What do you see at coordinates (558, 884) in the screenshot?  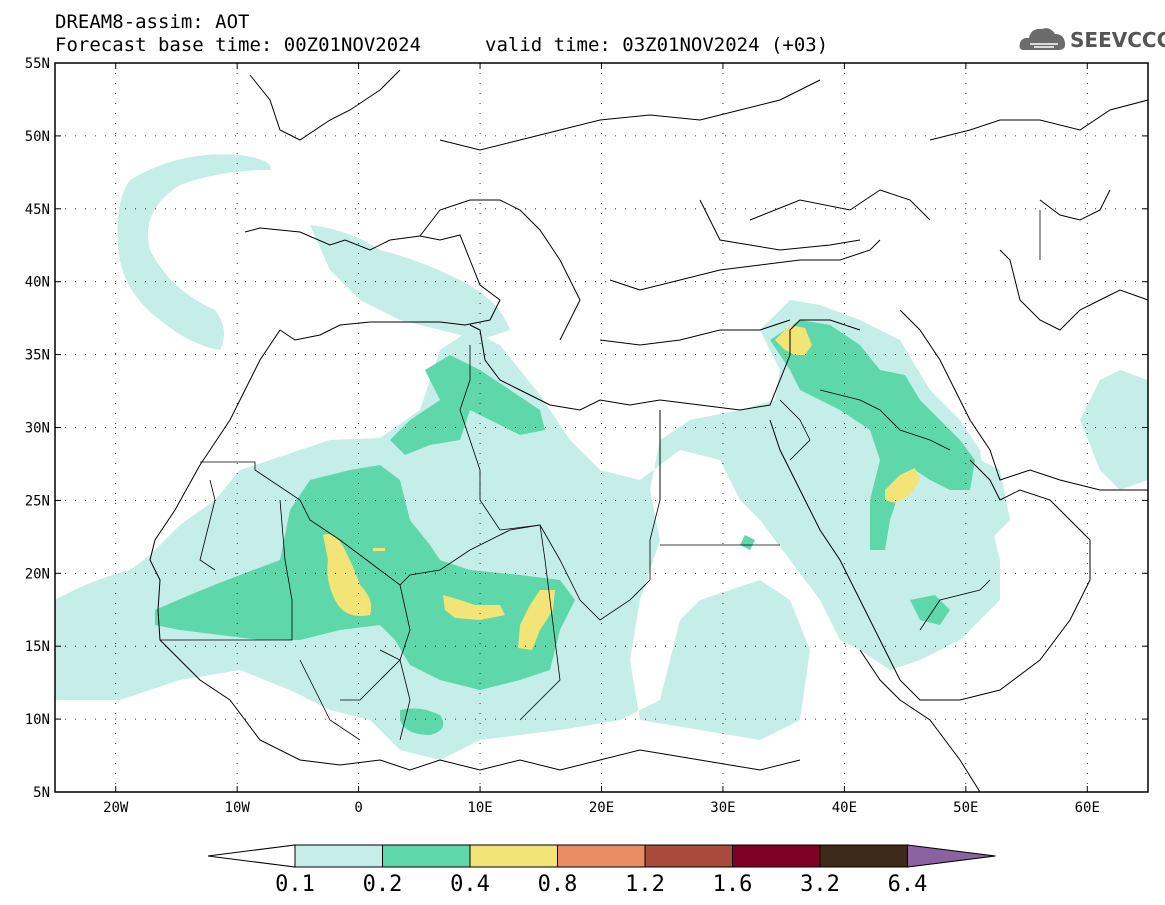 I see `colorbar-level-label: 0.8` at bounding box center [558, 884].